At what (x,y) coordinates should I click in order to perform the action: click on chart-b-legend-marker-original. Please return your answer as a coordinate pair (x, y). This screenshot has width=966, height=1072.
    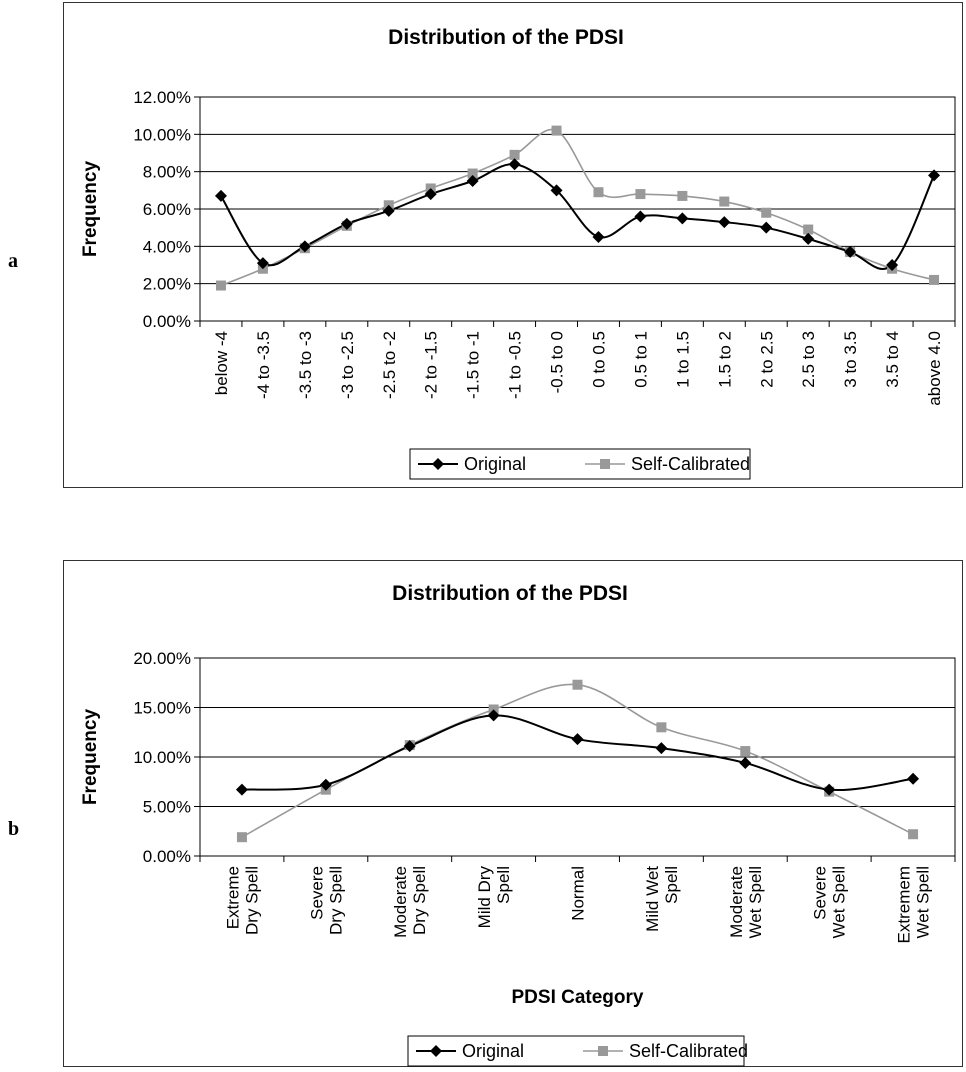
    Looking at the image, I should click on (436, 1051).